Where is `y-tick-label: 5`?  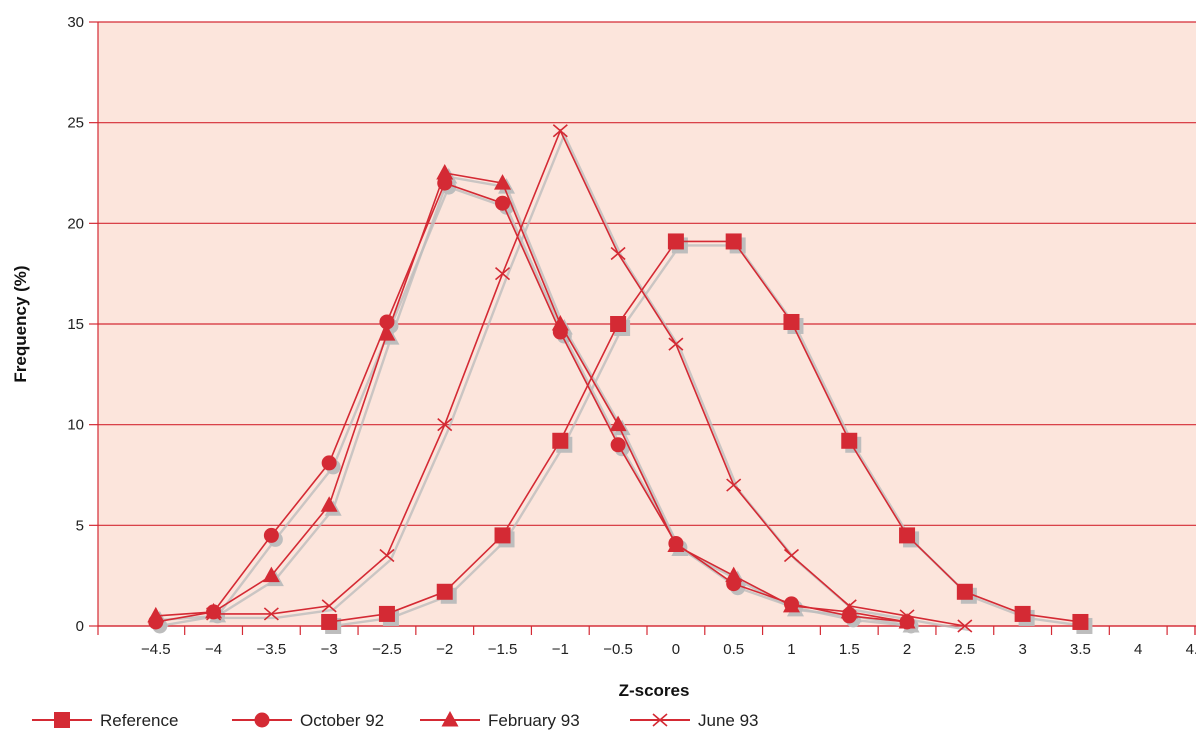
y-tick-label: 5 is located at coordinates (80, 525).